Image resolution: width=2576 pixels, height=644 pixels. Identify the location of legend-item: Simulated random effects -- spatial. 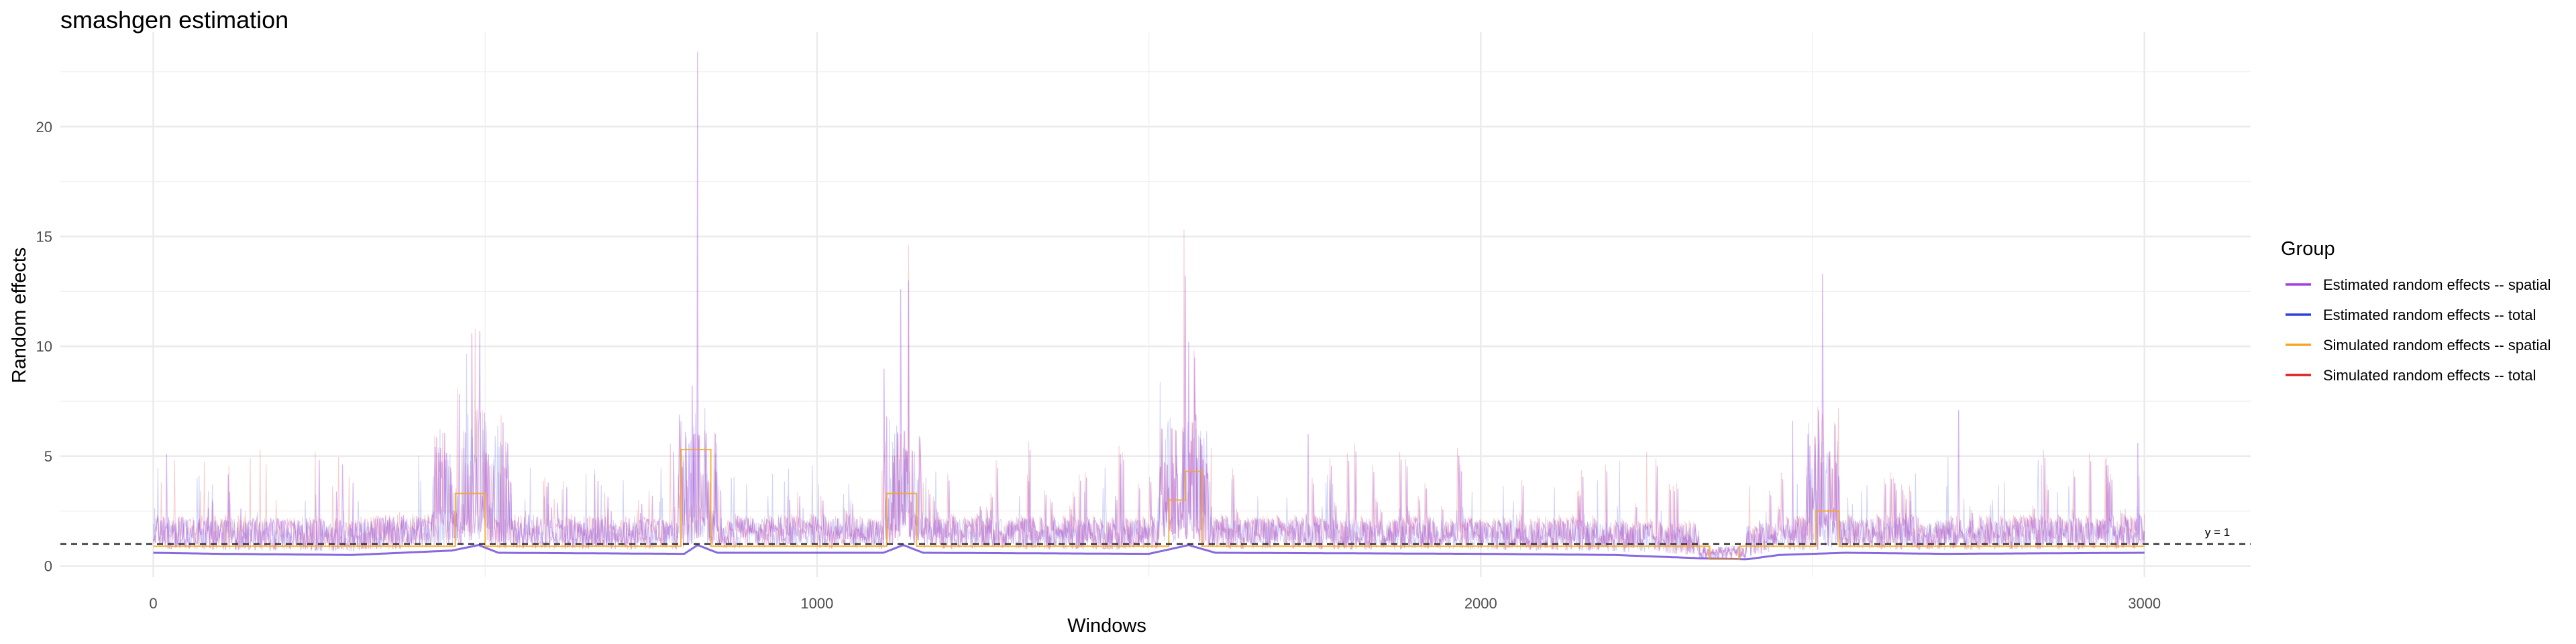
(2418, 345).